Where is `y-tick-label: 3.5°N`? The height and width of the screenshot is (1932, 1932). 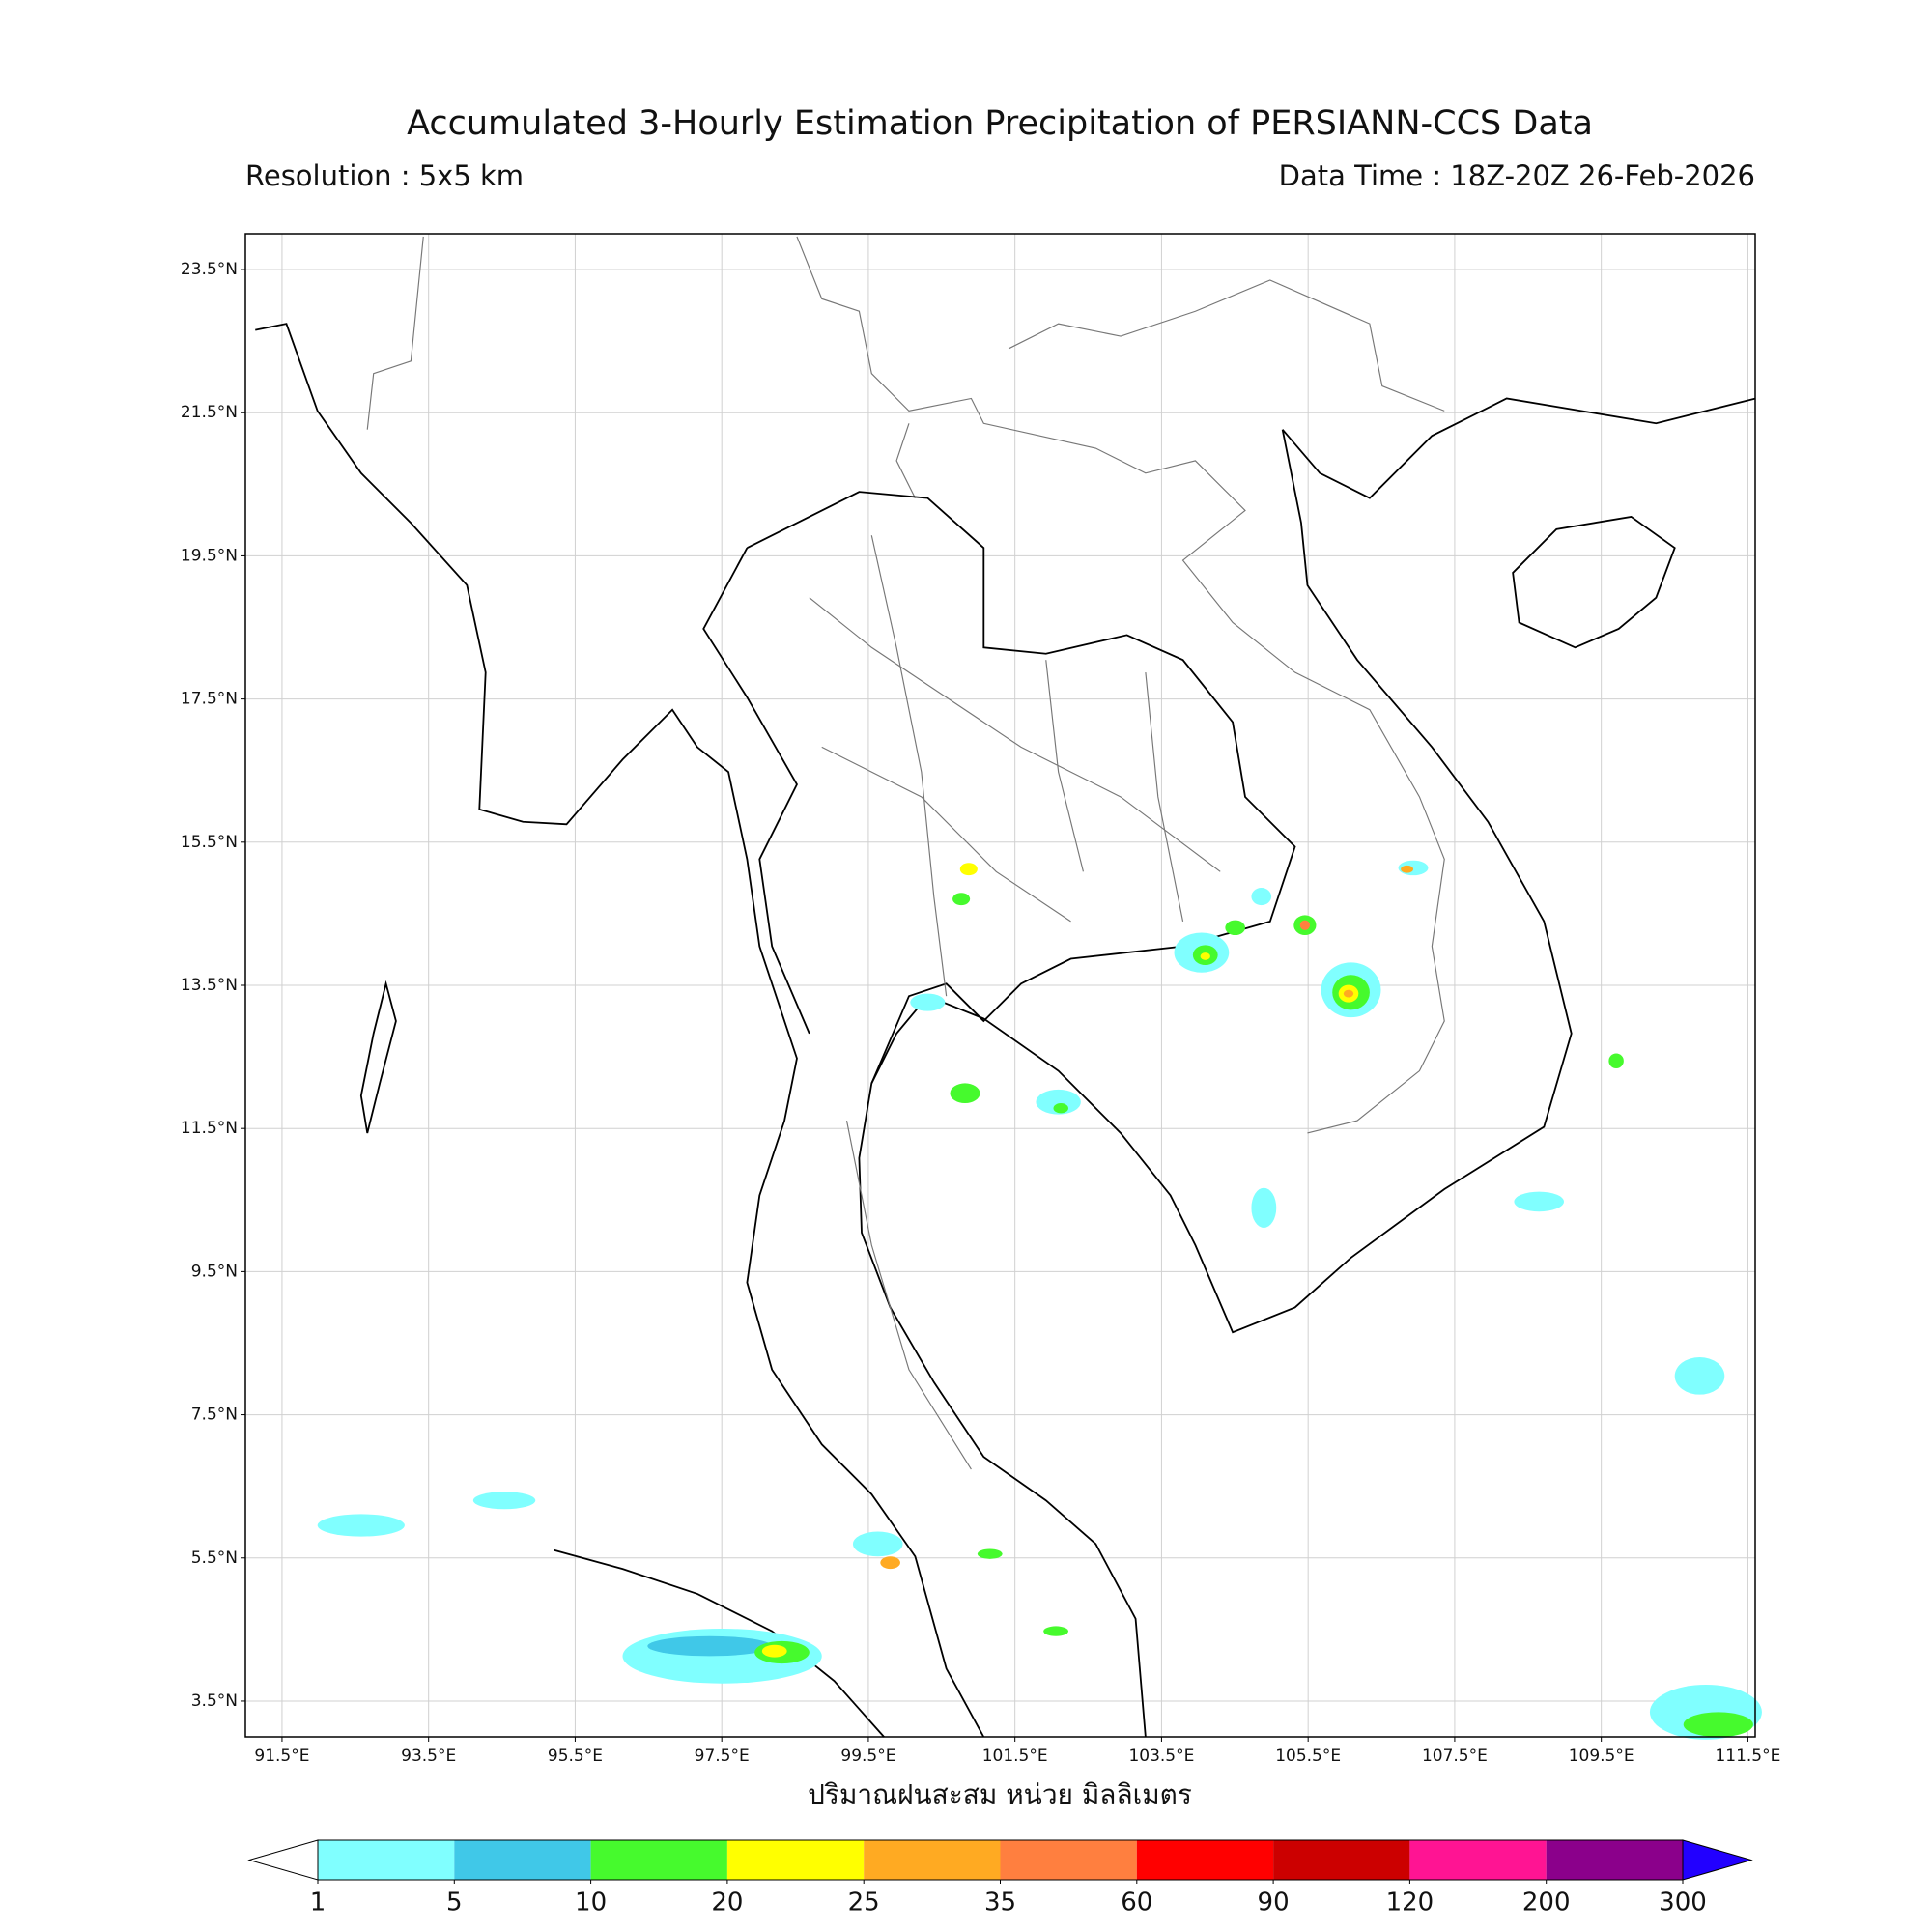 y-tick-label: 3.5°N is located at coordinates (214, 1701).